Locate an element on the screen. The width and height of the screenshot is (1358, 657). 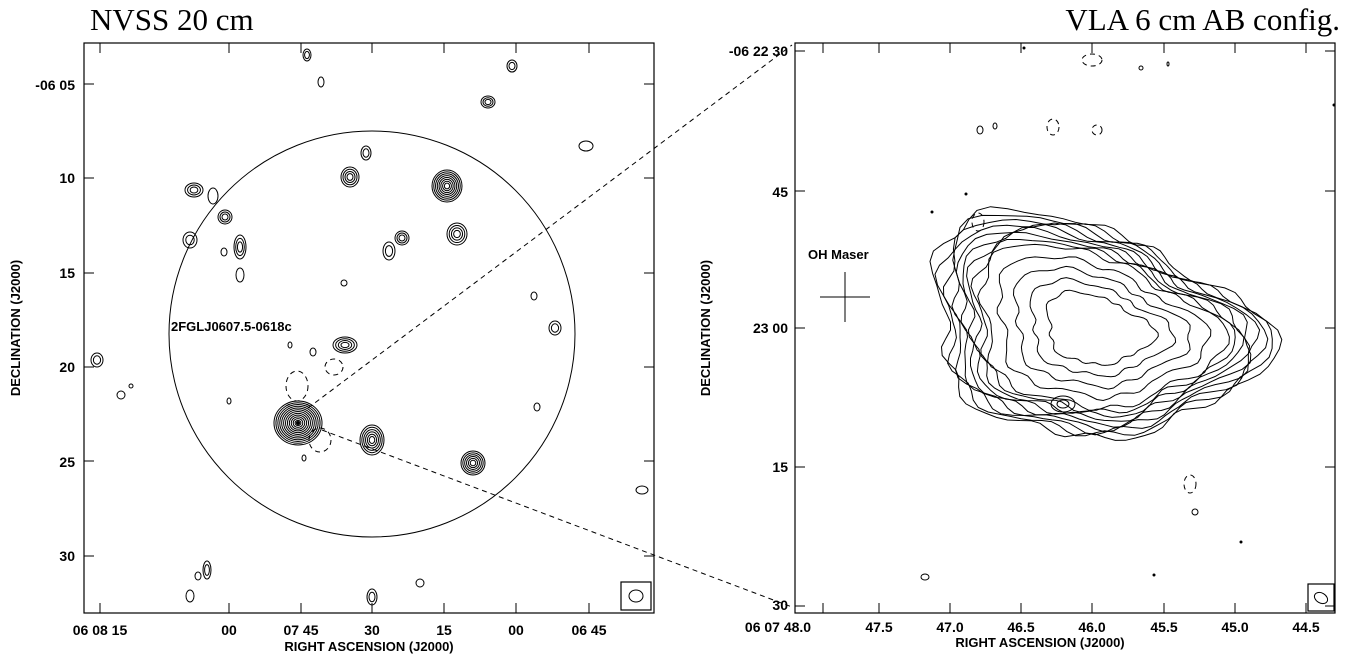
right-beam-ellipse is located at coordinates (1321, 598).